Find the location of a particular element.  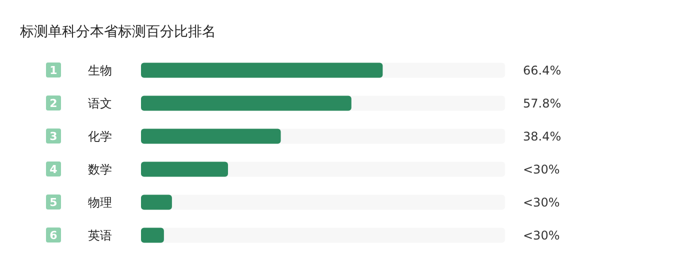

text: 4 is located at coordinates (54, 169).